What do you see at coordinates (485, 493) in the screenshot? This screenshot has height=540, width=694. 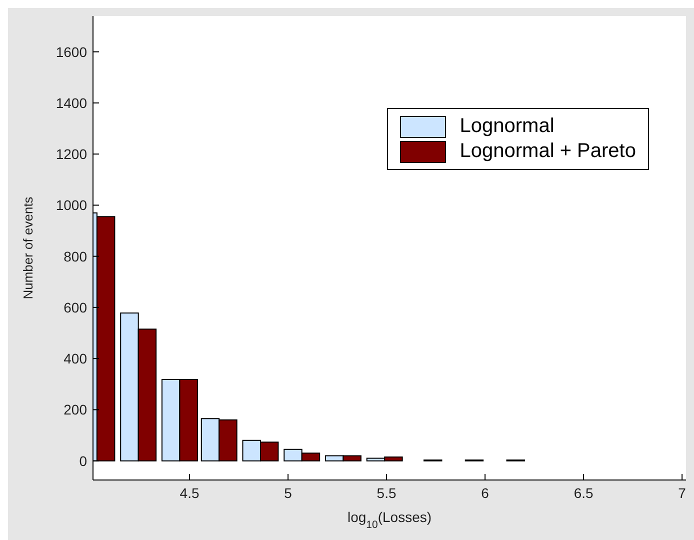 I see `x-tick-label: 6` at bounding box center [485, 493].